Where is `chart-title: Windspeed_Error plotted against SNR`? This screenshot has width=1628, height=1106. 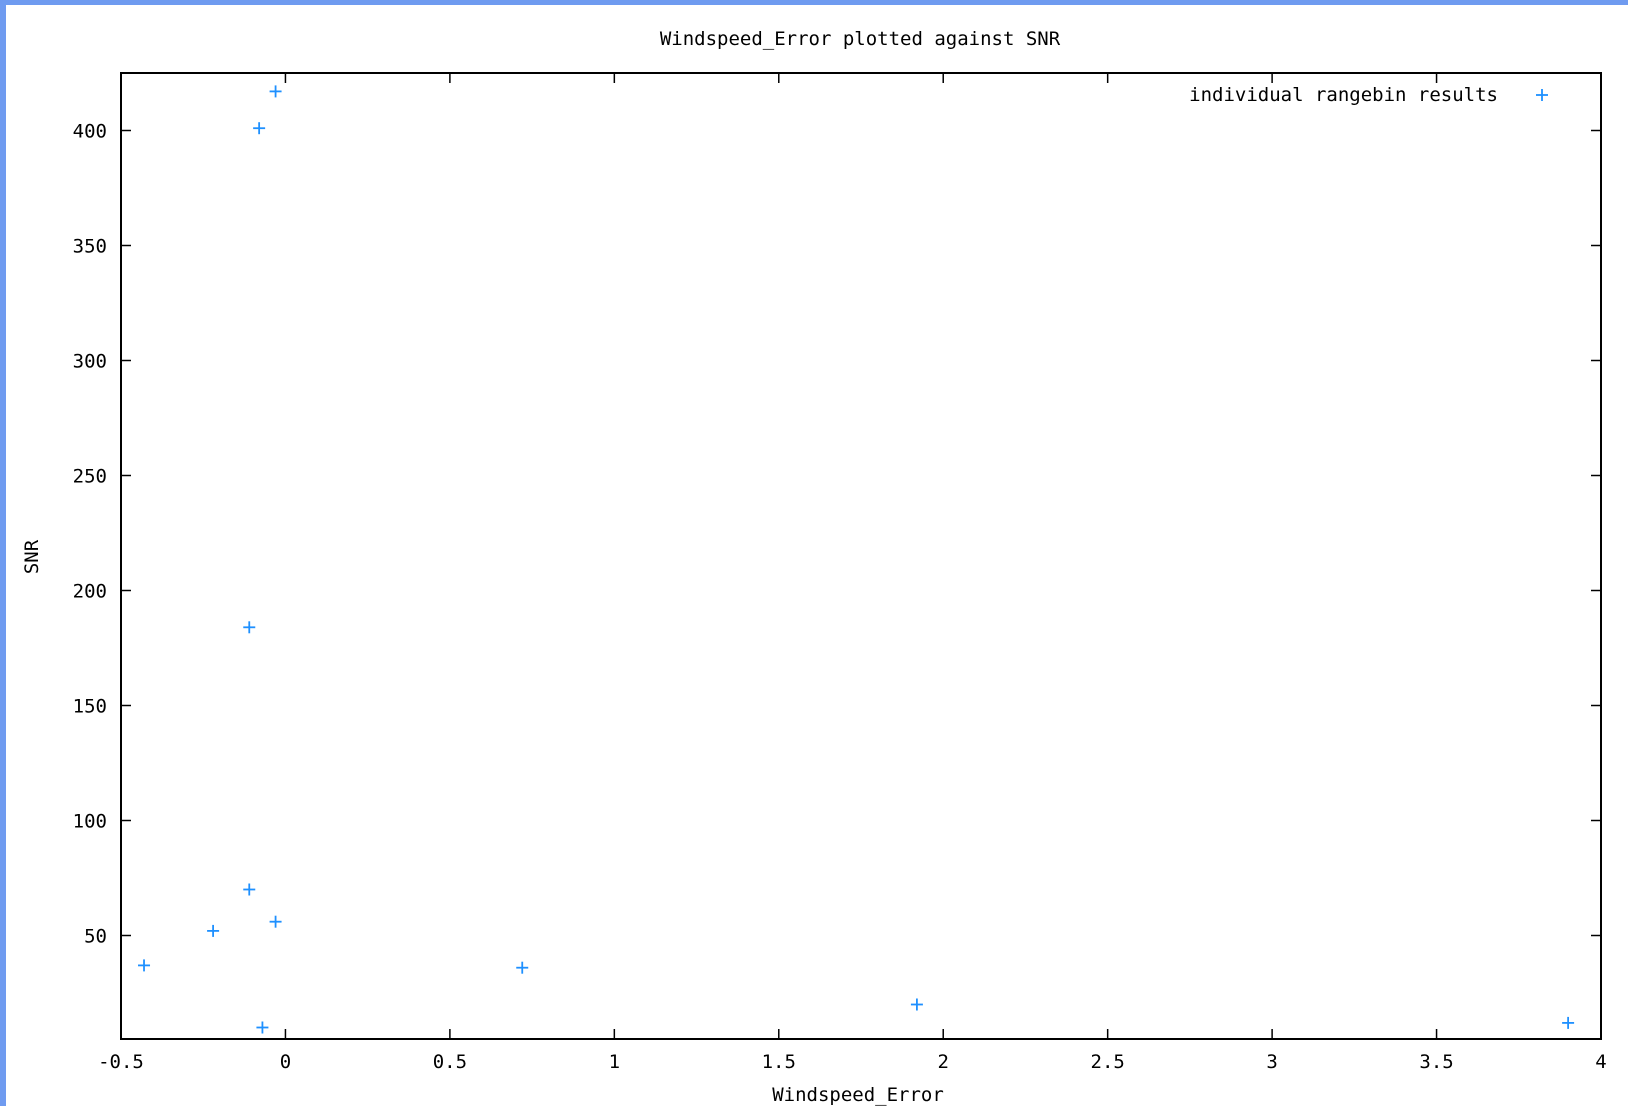 chart-title: Windspeed_Error plotted against SNR is located at coordinates (860, 39).